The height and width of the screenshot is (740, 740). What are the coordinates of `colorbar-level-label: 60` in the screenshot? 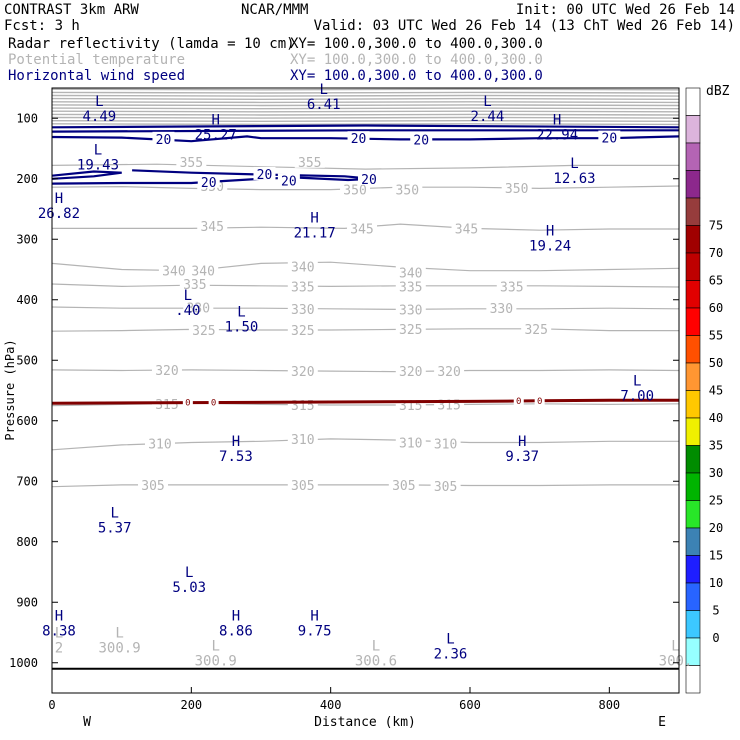 It's located at (716, 308).